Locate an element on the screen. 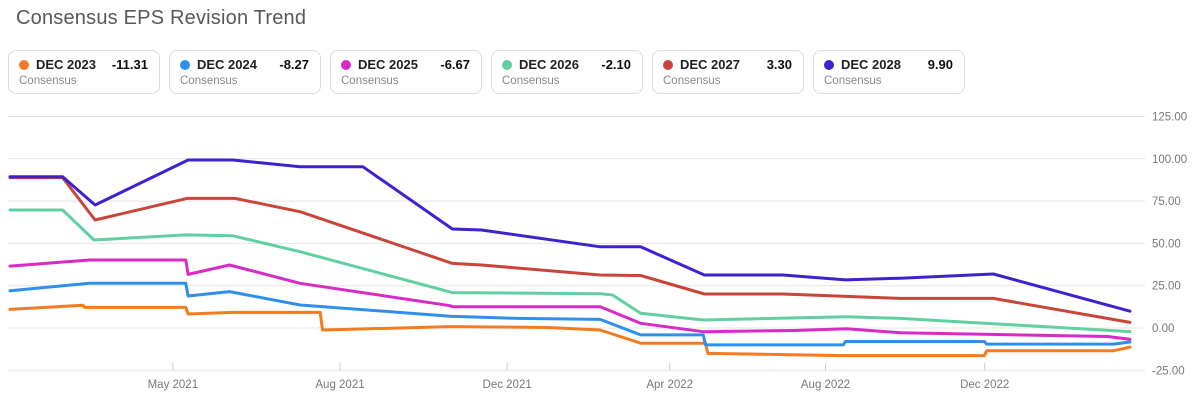  series-value: -6.67 is located at coordinates (455, 64).